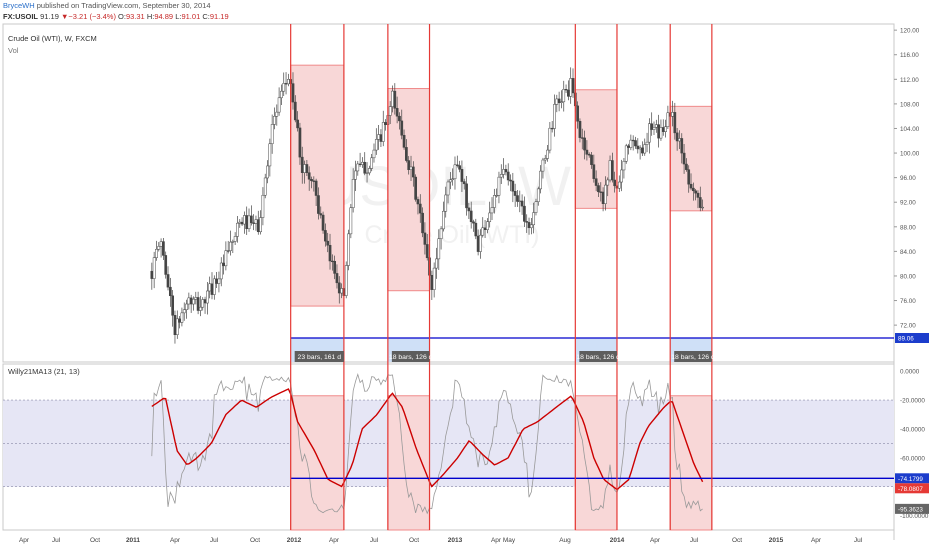  What do you see at coordinates (912, 458) in the screenshot?
I see `indicator-tick-label: -60.0000` at bounding box center [912, 458].